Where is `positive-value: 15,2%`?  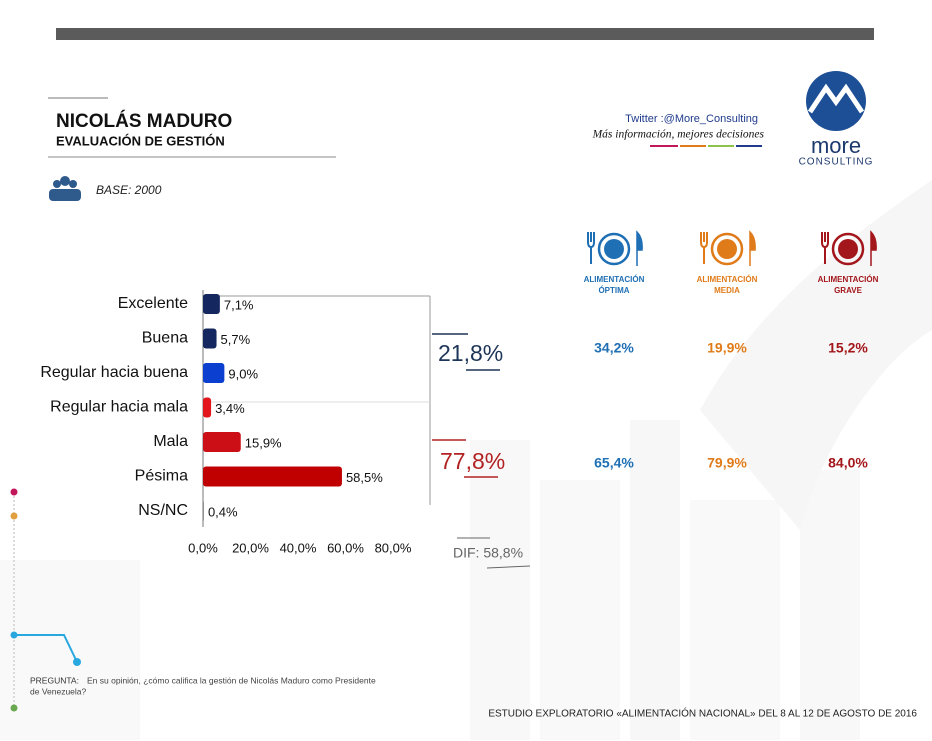 positive-value: 15,2% is located at coordinates (848, 348).